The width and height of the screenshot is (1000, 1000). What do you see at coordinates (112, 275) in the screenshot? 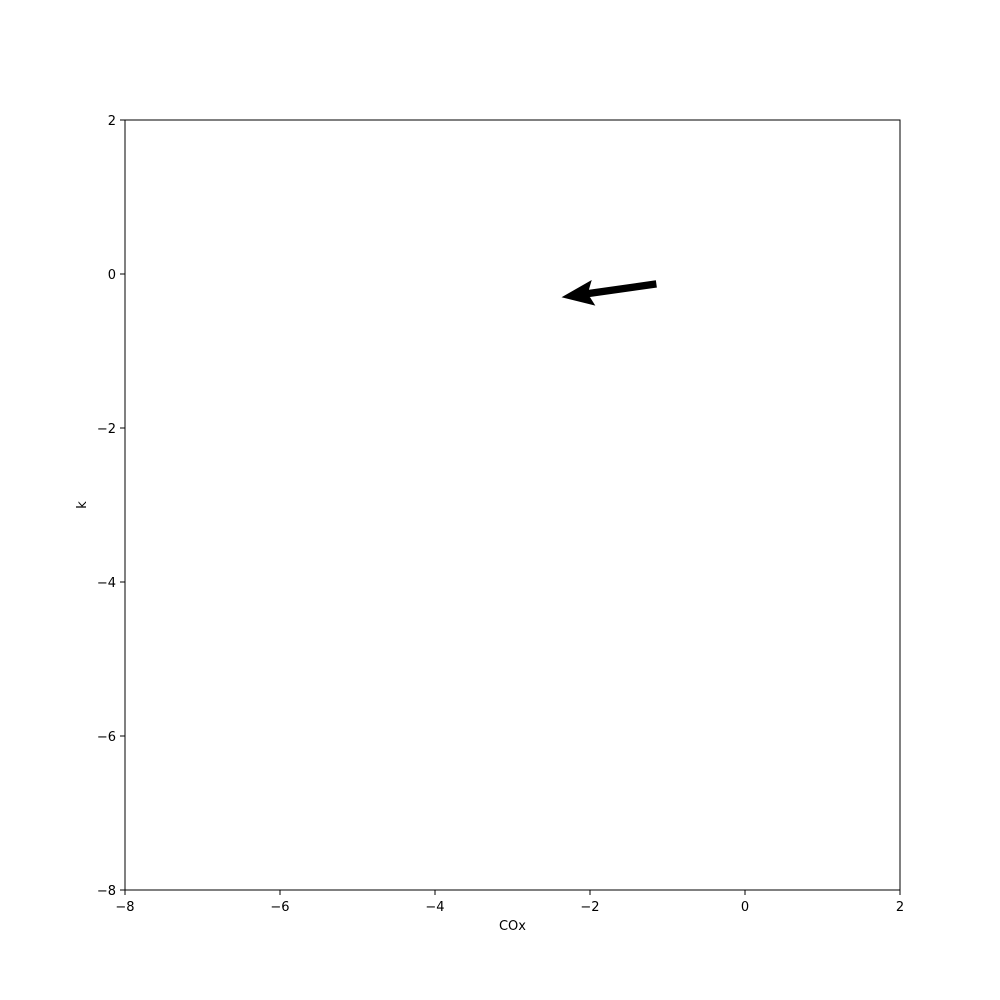
I see `y-tick-label: 0` at bounding box center [112, 275].